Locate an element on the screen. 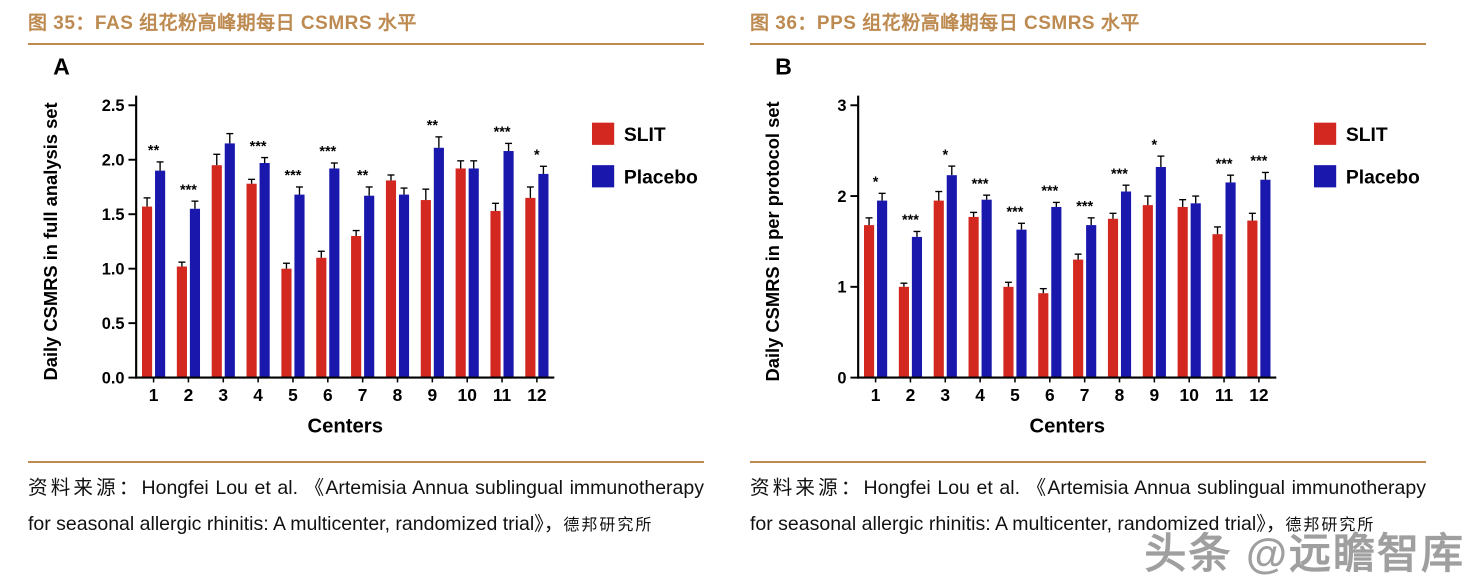  svg-text: 7 is located at coordinates (1085, 395).